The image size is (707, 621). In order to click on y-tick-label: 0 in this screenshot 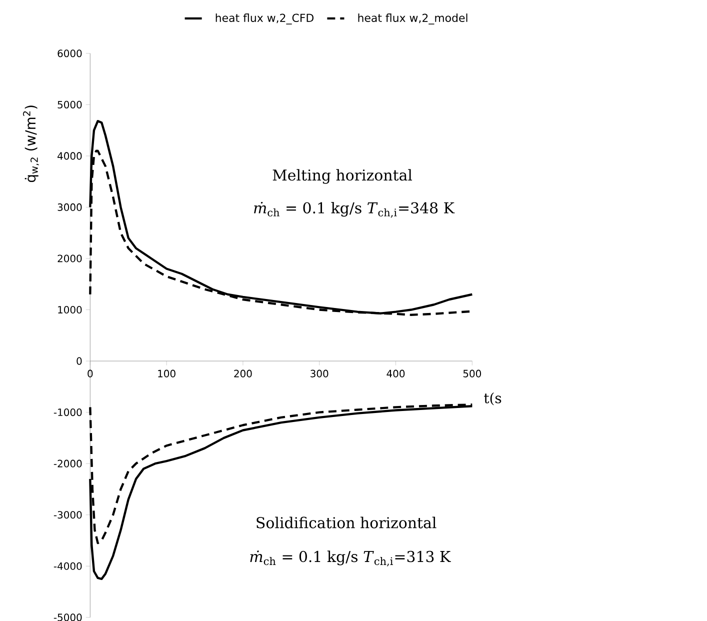, I will do `click(79, 361)`.